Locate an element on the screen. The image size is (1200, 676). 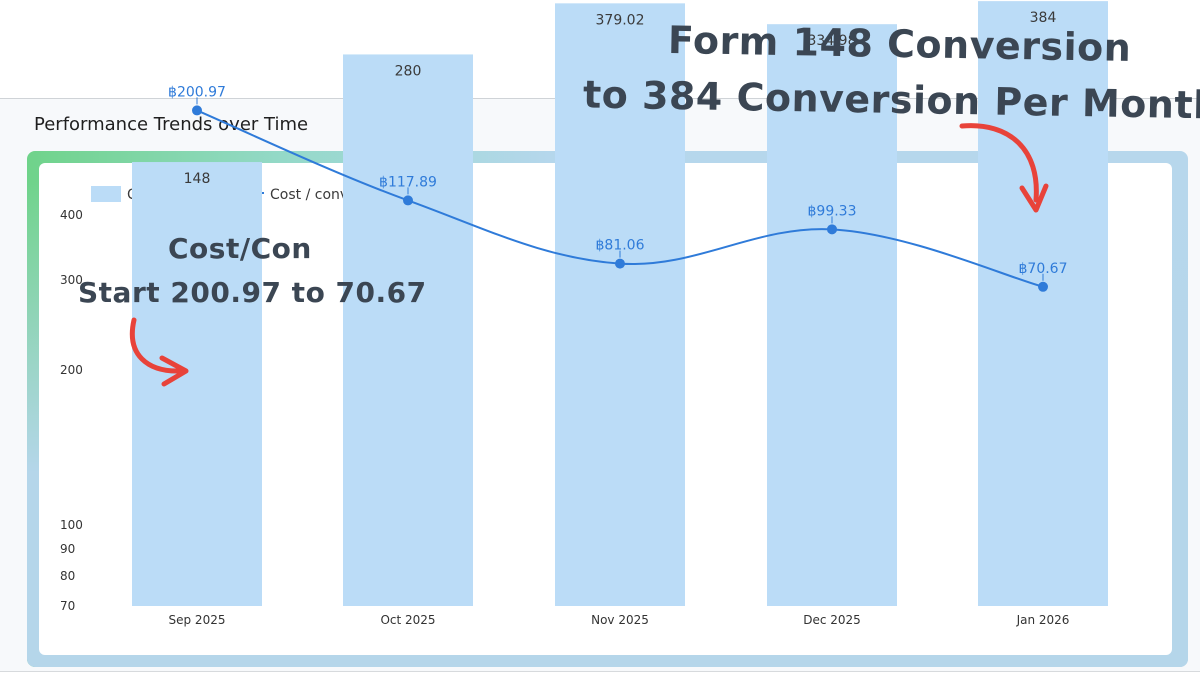
x-tick-label: Nov 2025 is located at coordinates (620, 620).